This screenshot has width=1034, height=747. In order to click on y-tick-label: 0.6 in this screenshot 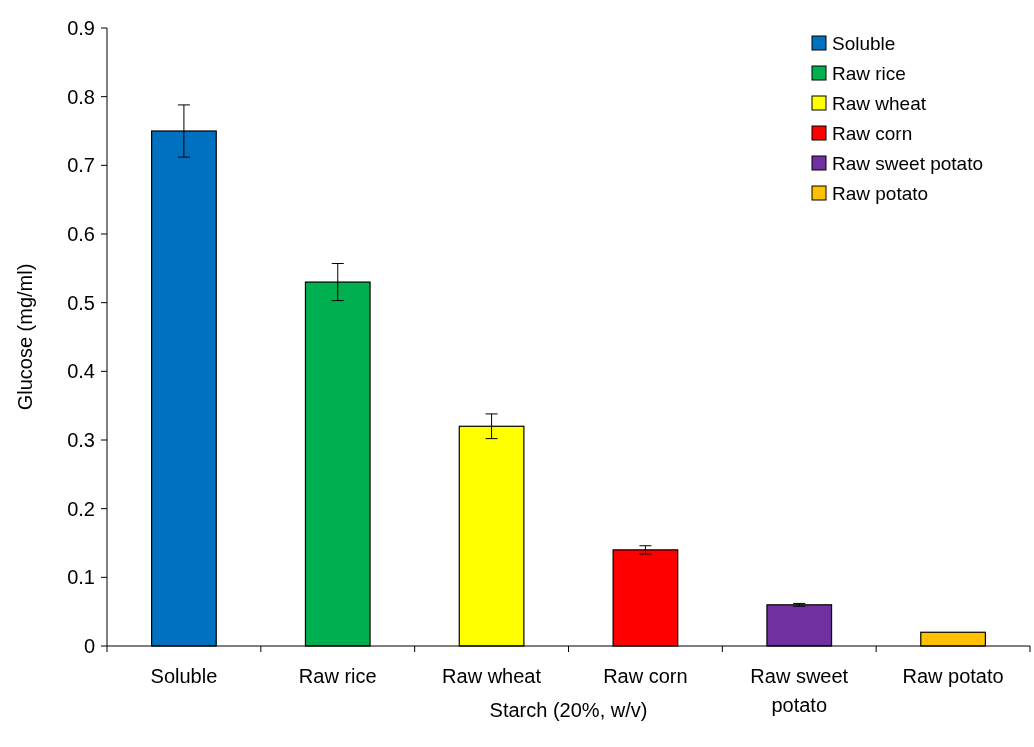, I will do `click(81, 234)`.